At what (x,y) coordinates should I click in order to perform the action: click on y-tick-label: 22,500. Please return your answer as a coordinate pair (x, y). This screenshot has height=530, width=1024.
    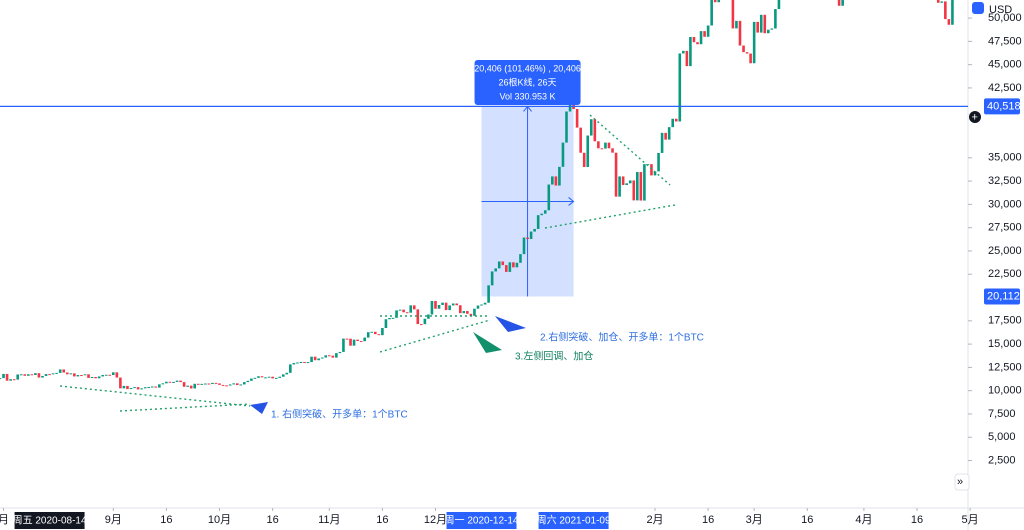
    Looking at the image, I should click on (1005, 274).